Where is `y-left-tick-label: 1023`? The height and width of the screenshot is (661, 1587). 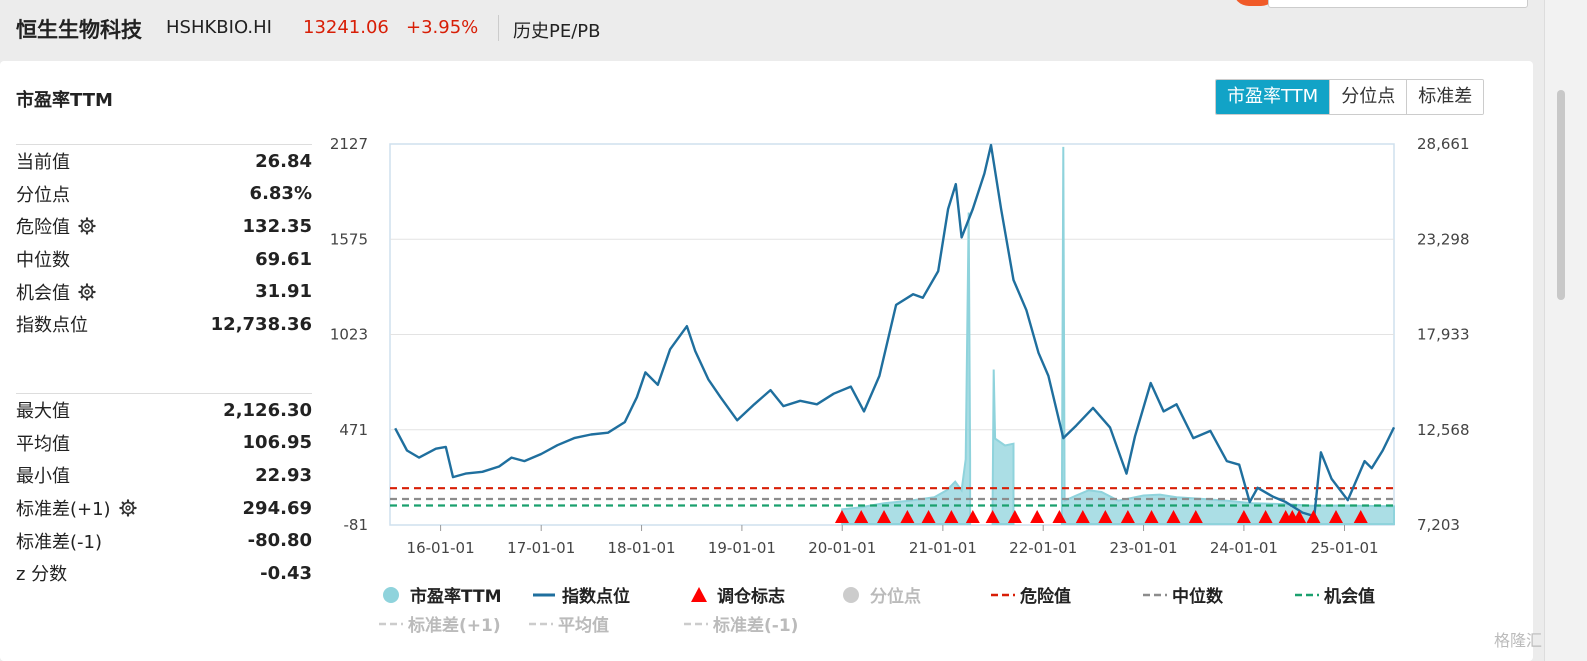 y-left-tick-label: 1023 is located at coordinates (349, 335).